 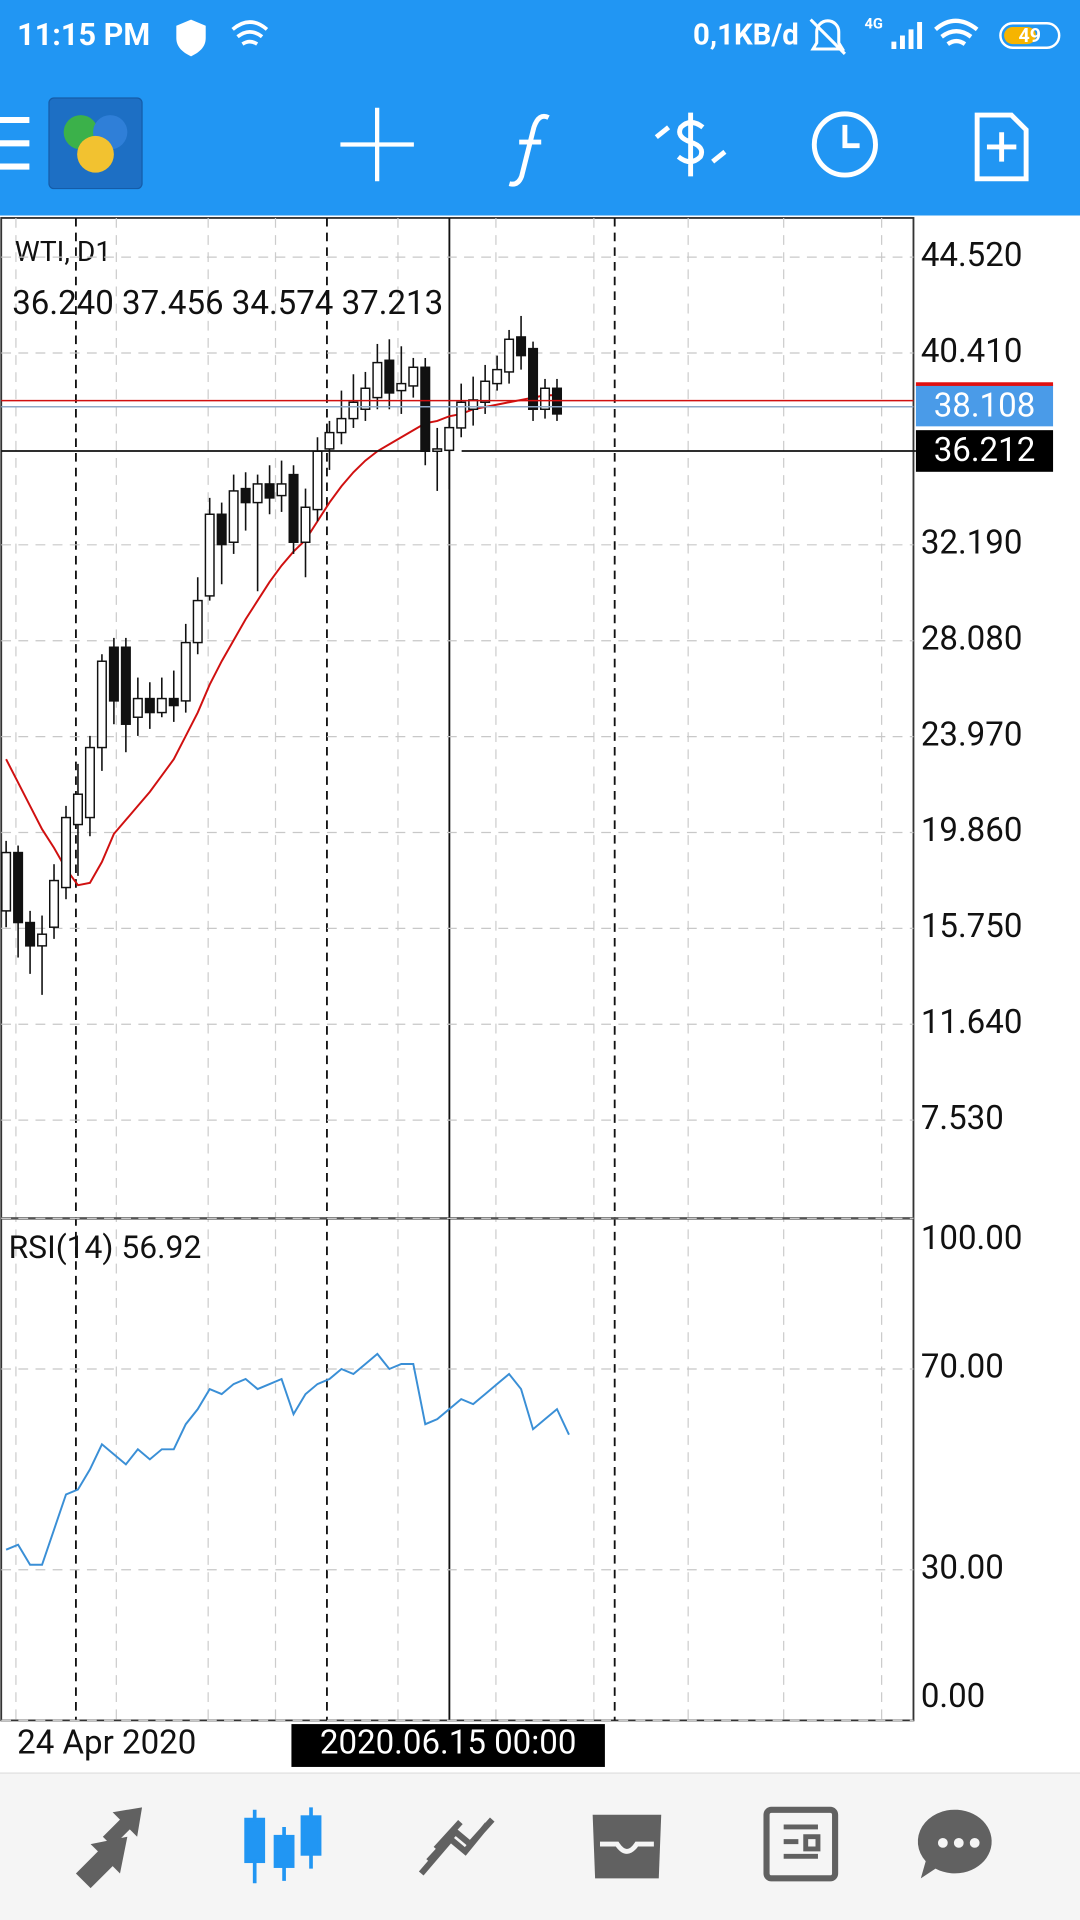 What do you see at coordinates (540, 1846) in the screenshot?
I see `bottom-nav` at bounding box center [540, 1846].